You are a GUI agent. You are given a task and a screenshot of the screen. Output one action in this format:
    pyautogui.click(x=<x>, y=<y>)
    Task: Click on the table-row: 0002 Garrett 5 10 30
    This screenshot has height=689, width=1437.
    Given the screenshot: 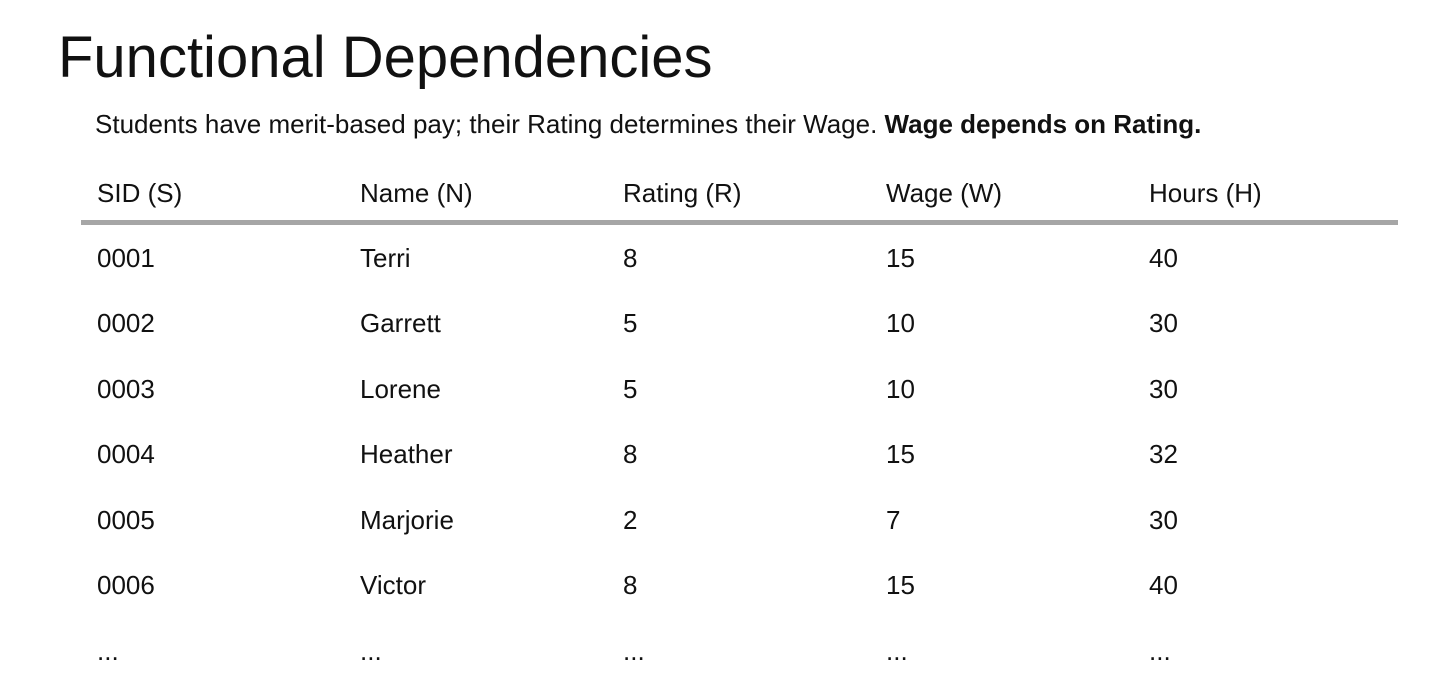 What is the action you would take?
    pyautogui.click(x=739, y=324)
    